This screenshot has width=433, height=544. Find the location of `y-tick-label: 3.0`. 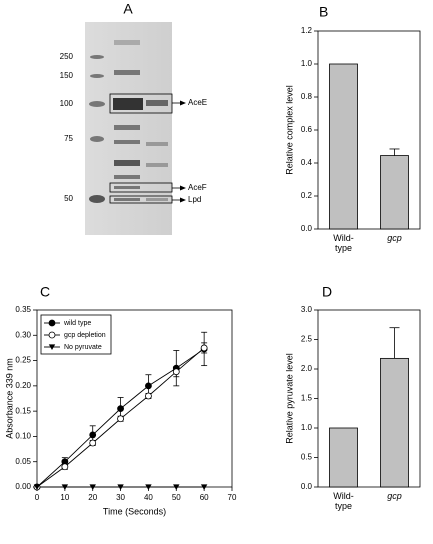

y-tick-label: 3.0 is located at coordinates (307, 309).